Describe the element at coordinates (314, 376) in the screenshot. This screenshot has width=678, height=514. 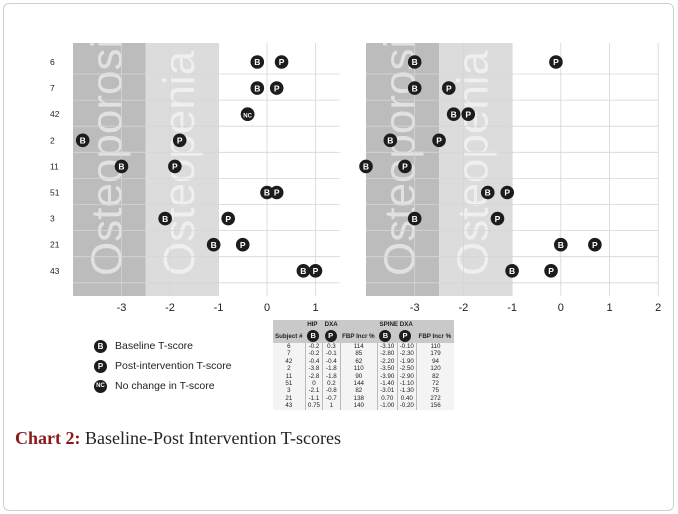
I see `table-cell: -2.8` at that location.